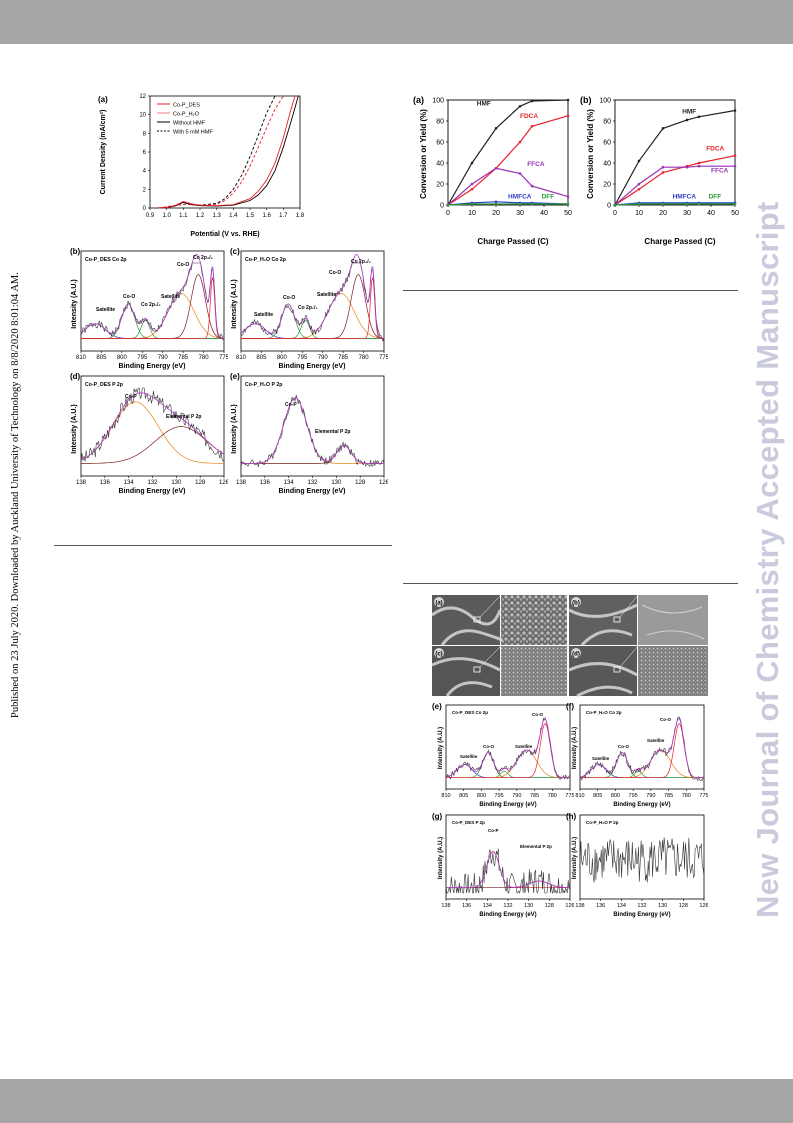 The image size is (793, 1123). What do you see at coordinates (548, 197) in the screenshot?
I see `series-label: DFF` at bounding box center [548, 197].